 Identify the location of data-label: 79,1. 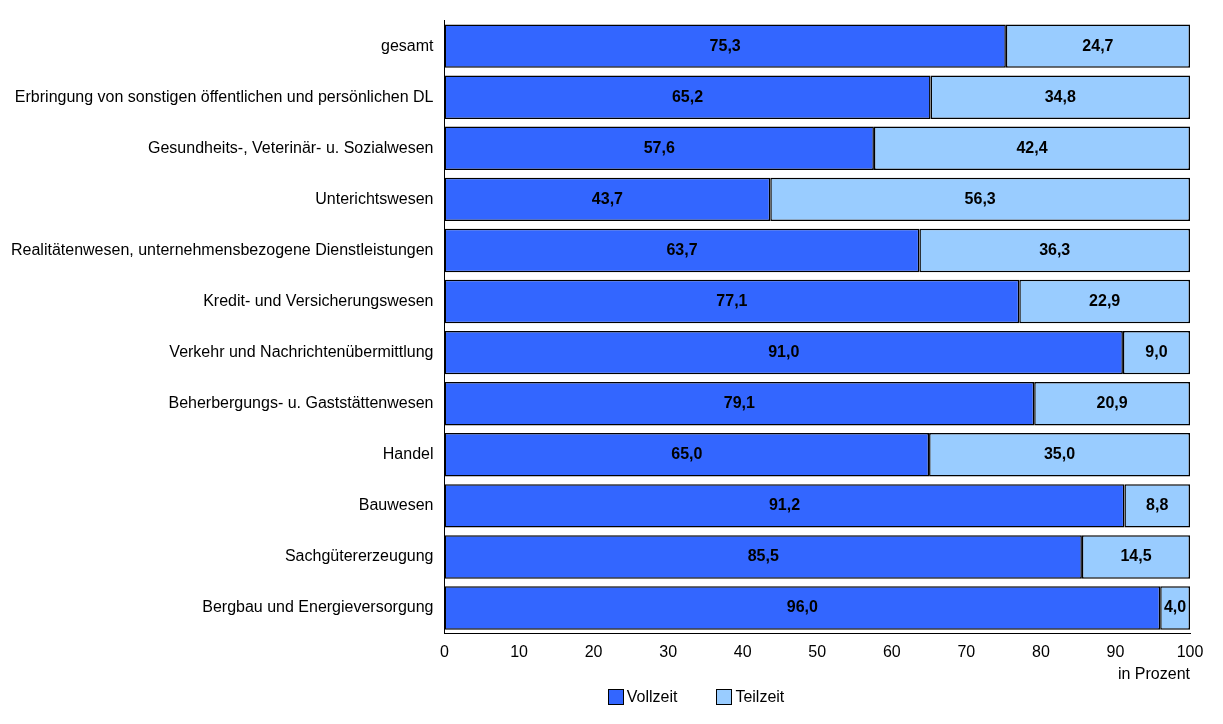
(739, 403).